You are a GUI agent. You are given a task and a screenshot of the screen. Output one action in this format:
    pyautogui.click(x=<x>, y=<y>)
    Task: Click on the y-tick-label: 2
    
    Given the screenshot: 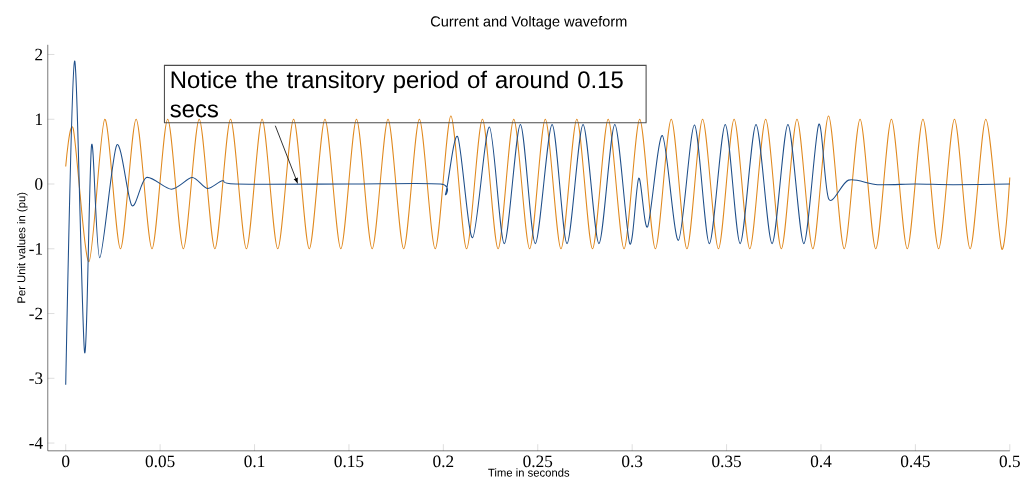 What is the action you would take?
    pyautogui.click(x=39, y=54)
    